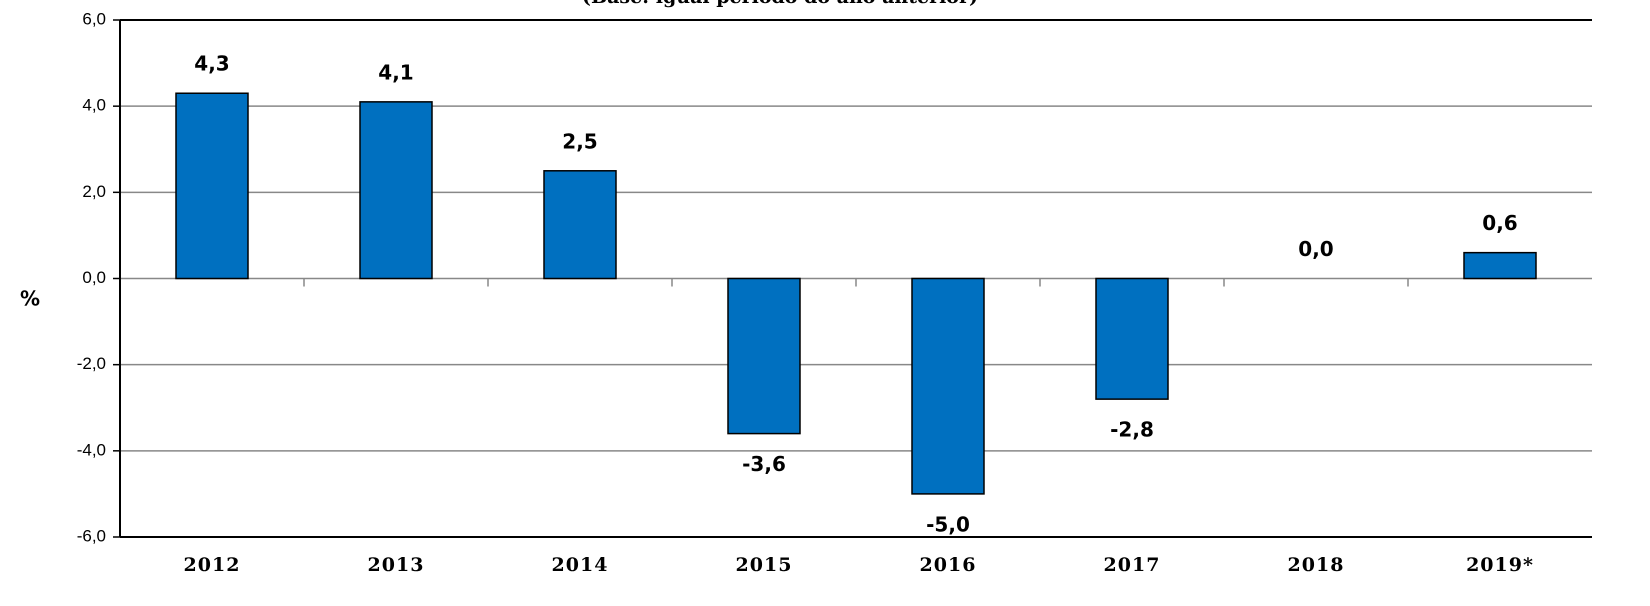  I want to click on value-label: 0,0, so click(1315, 249).